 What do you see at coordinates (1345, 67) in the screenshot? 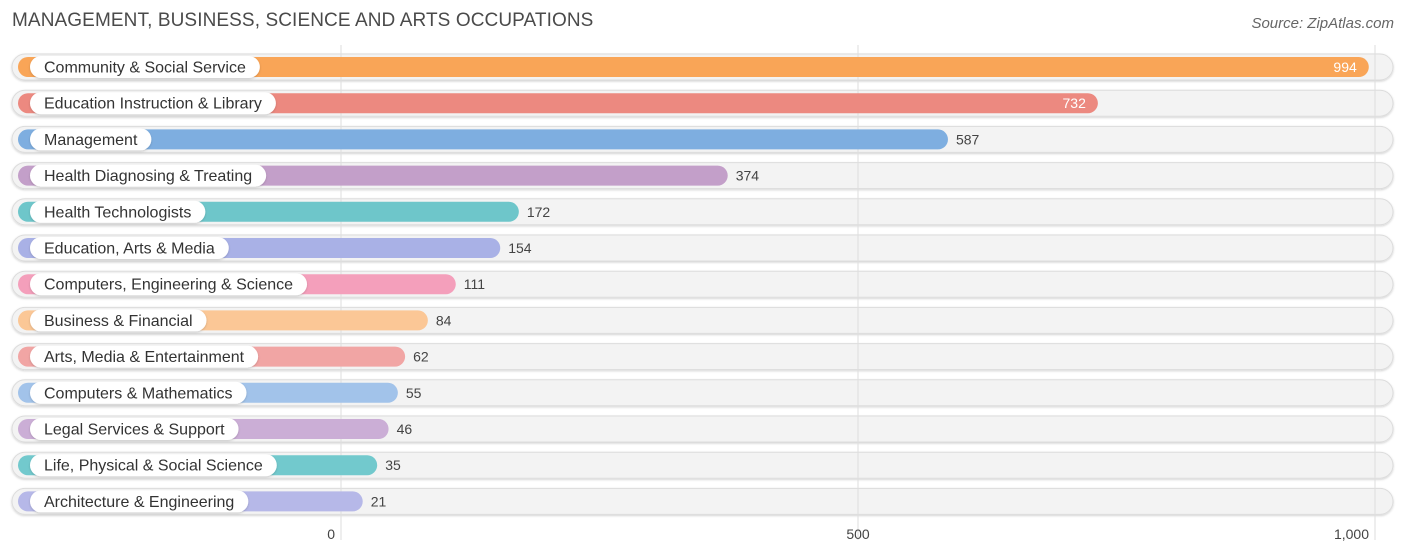
I see `value-label: 994` at bounding box center [1345, 67].